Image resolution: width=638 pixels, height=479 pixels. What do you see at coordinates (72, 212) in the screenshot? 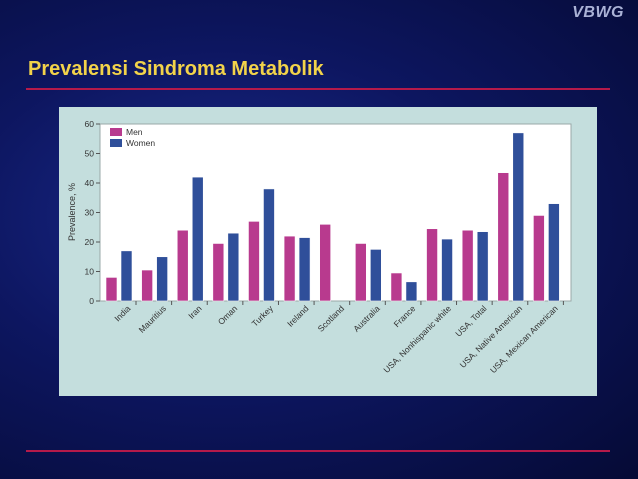
I see `y-axis-label: Prevalence, %` at bounding box center [72, 212].